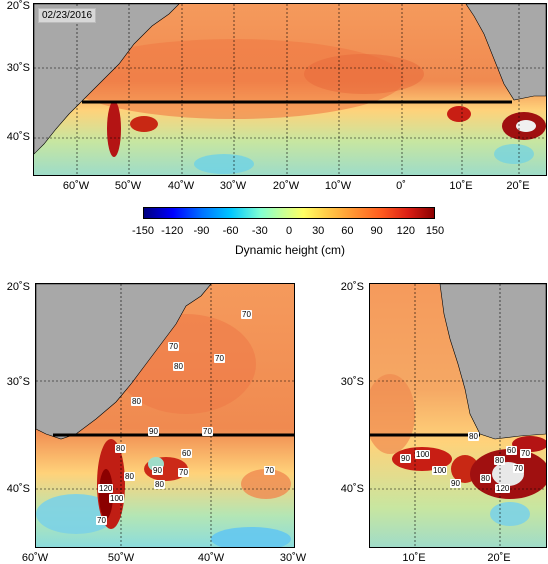 The height and width of the screenshot is (564, 548). I want to click on colorbar-tick-label: 120, so click(405, 231).